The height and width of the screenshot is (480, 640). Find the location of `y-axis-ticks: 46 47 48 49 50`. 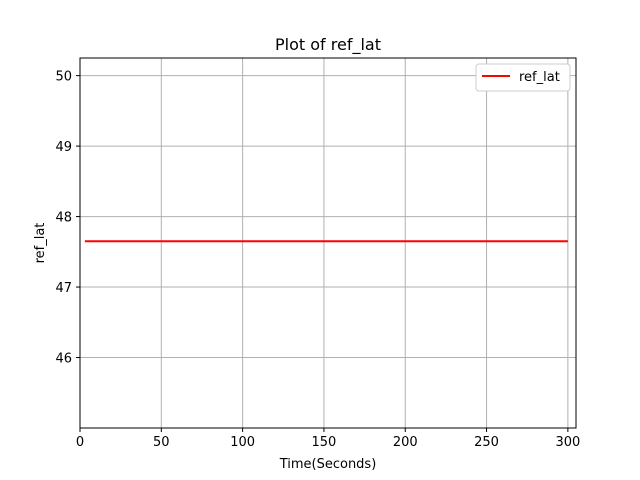

y-axis-ticks: 46 47 48 49 50 is located at coordinates (67, 218).